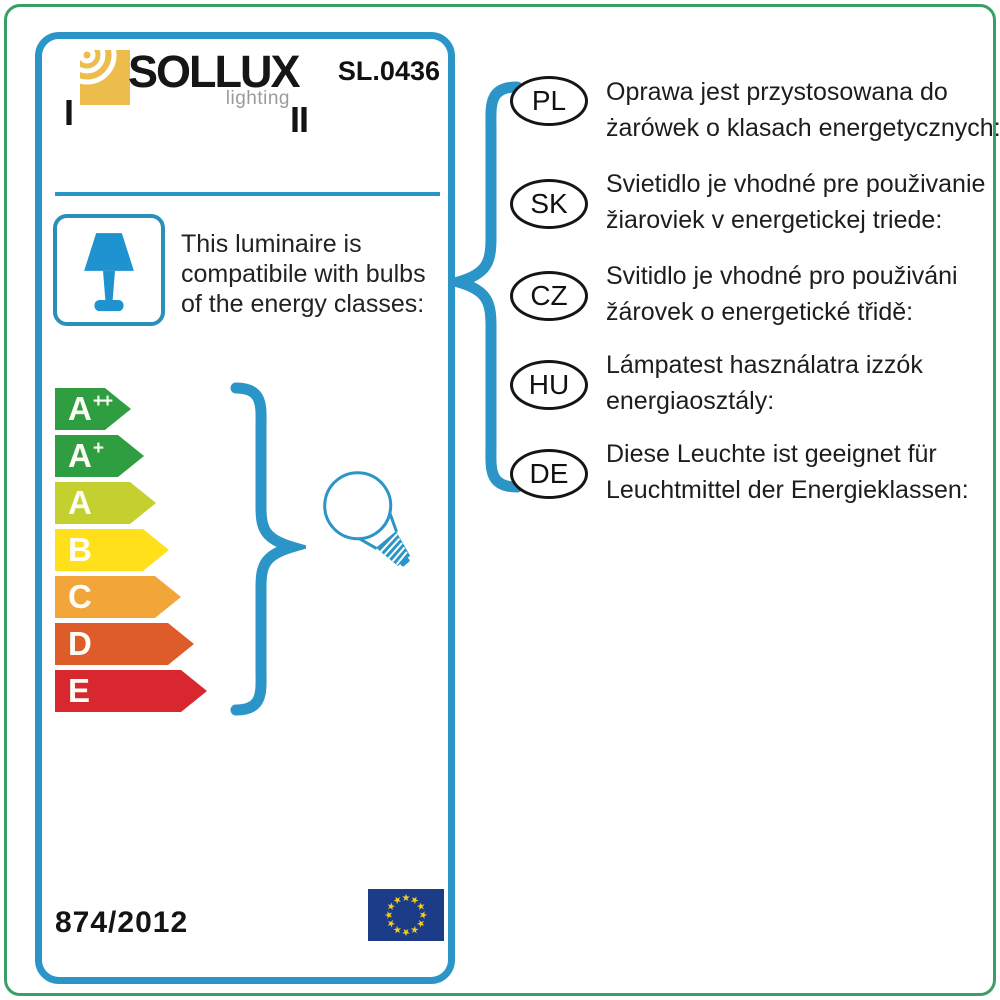 The image size is (1000, 1000). I want to click on translation-line: Leuchtmittel der Energieklassen:, so click(787, 490).